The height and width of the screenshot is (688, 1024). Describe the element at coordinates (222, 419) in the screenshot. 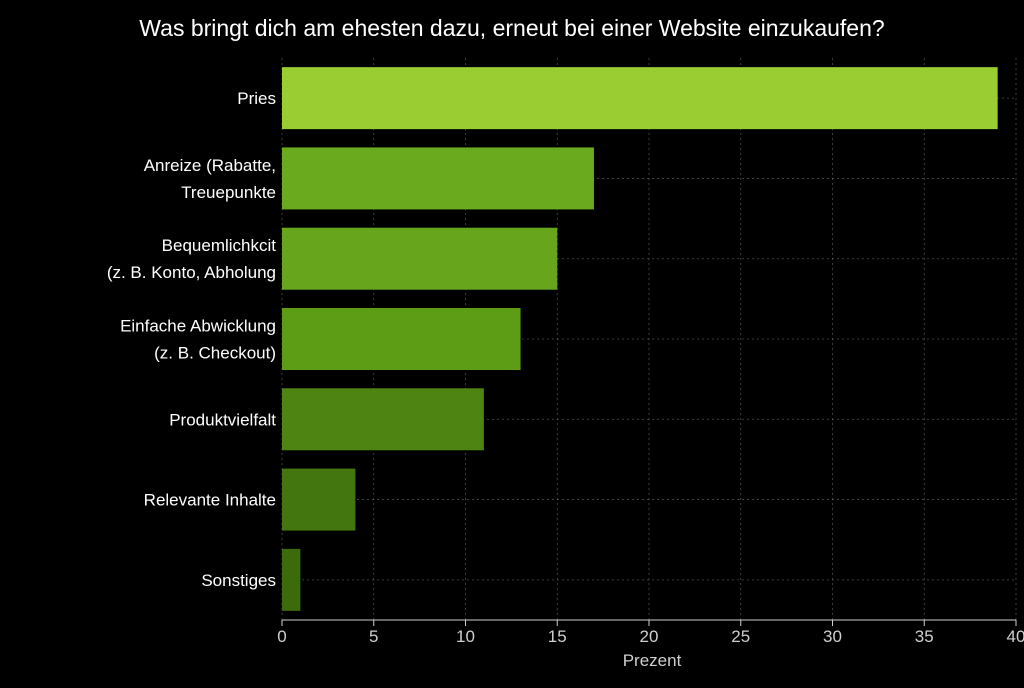

I see `category-label: Produktvielfalt` at that location.